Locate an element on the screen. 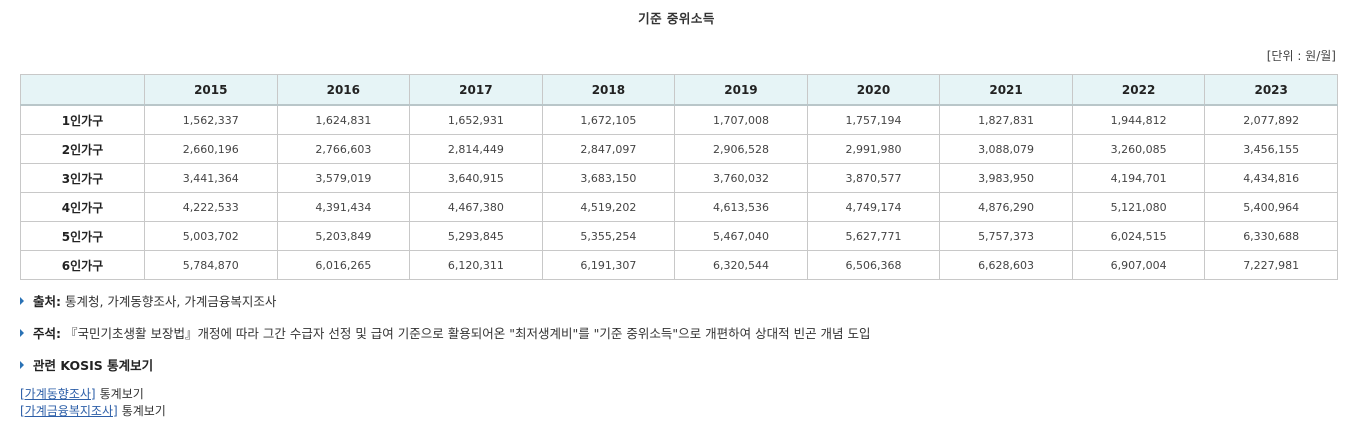  income-value-cell: 5,121,080 is located at coordinates (1138, 207).